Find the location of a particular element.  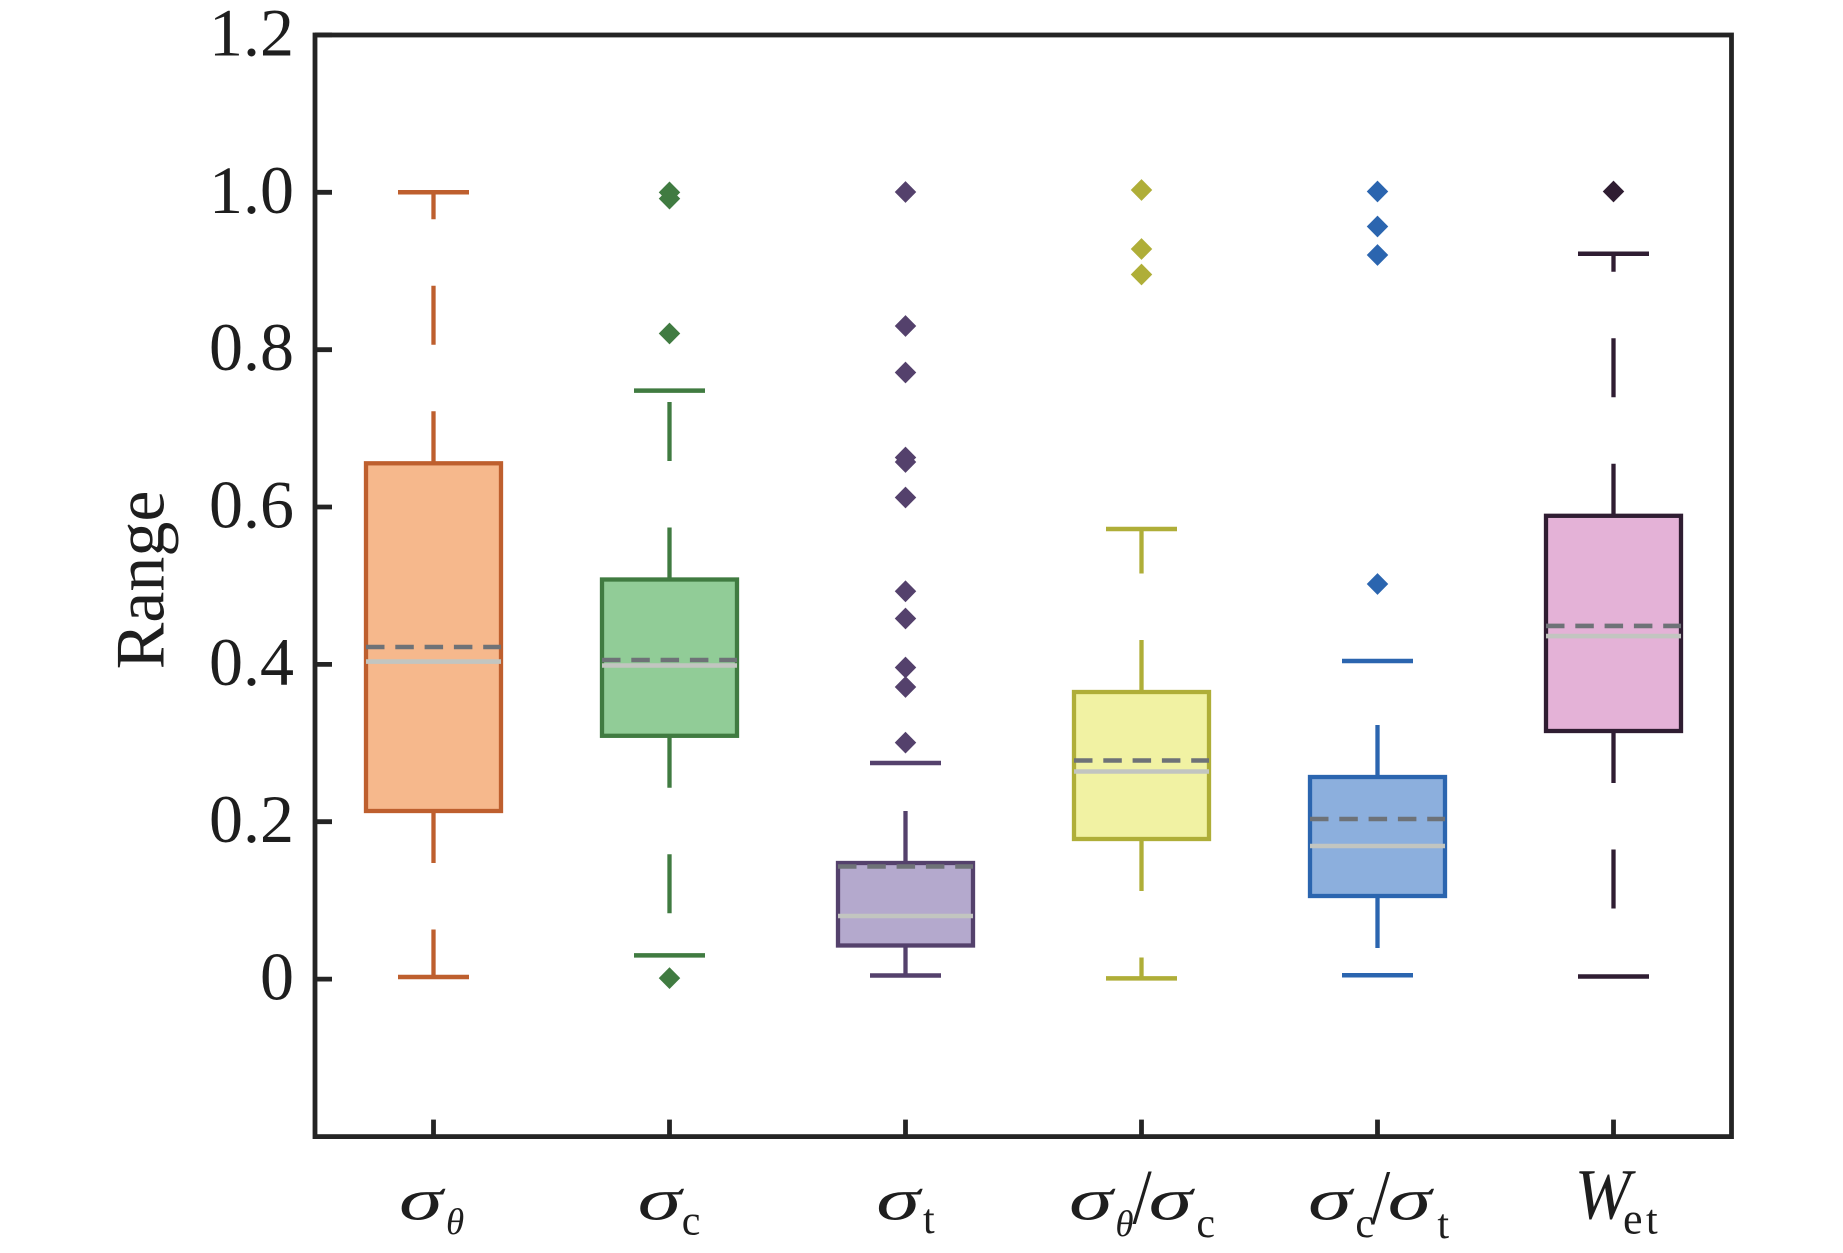

svg-text: Range is located at coordinates (140, 580).